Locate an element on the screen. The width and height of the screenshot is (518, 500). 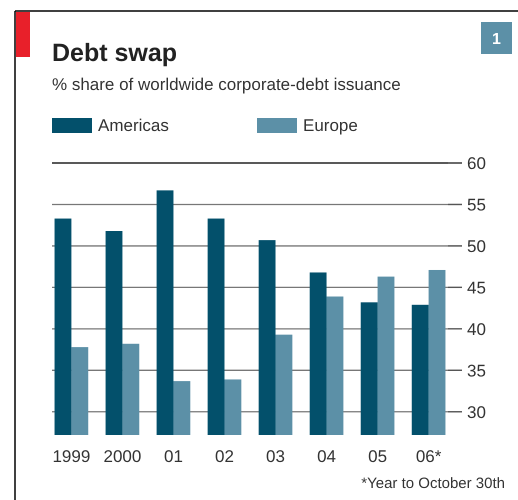
legend-label: Europe is located at coordinates (330, 125).